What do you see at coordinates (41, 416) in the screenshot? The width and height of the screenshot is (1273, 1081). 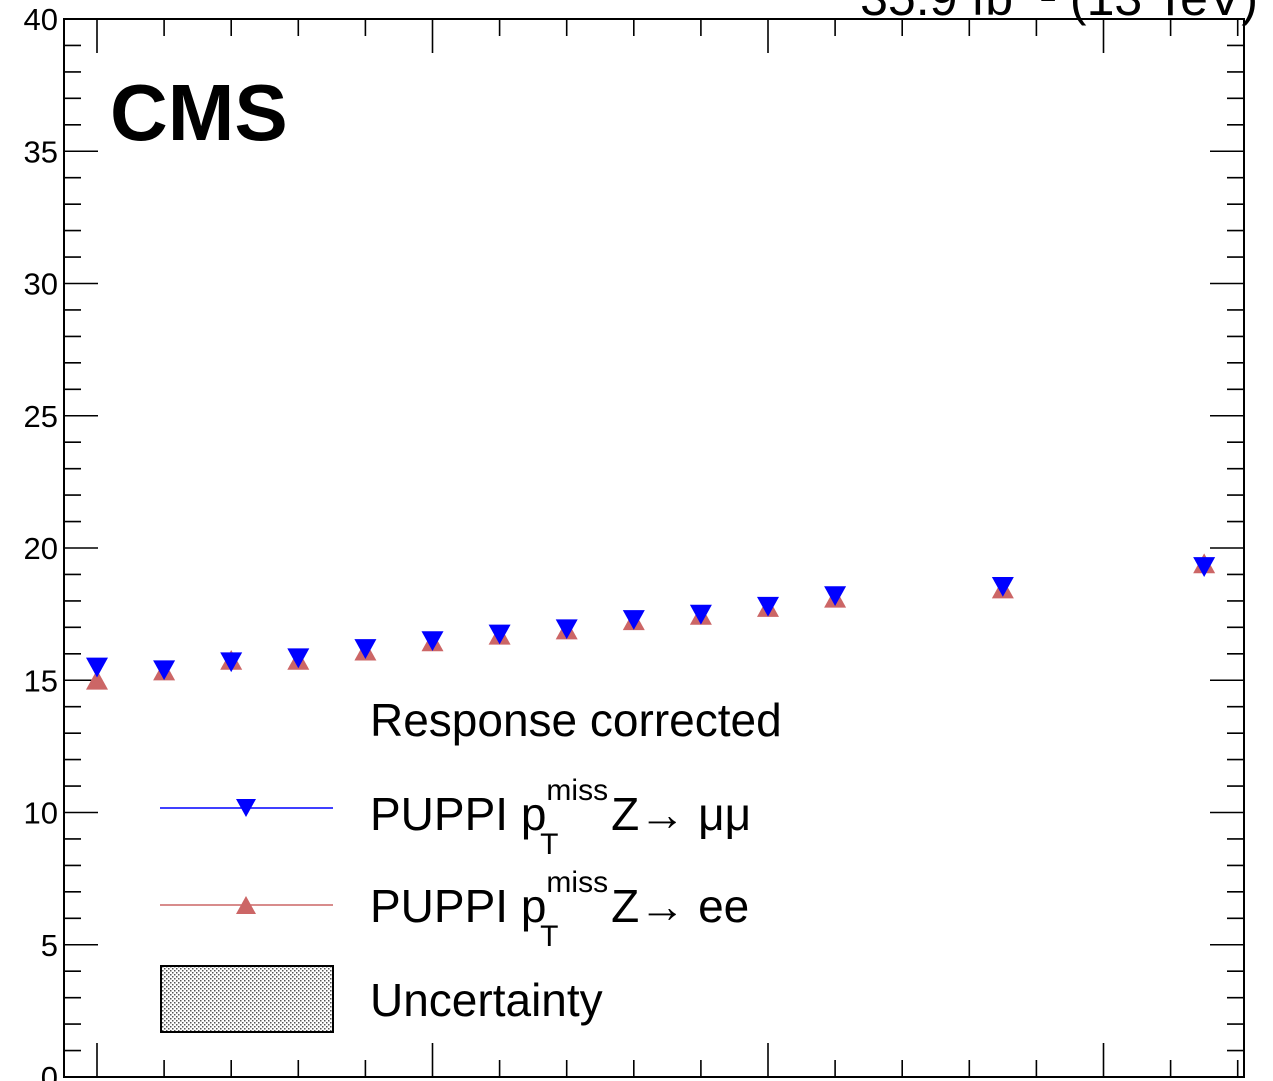 I see `y-tick-label: 25` at bounding box center [41, 416].